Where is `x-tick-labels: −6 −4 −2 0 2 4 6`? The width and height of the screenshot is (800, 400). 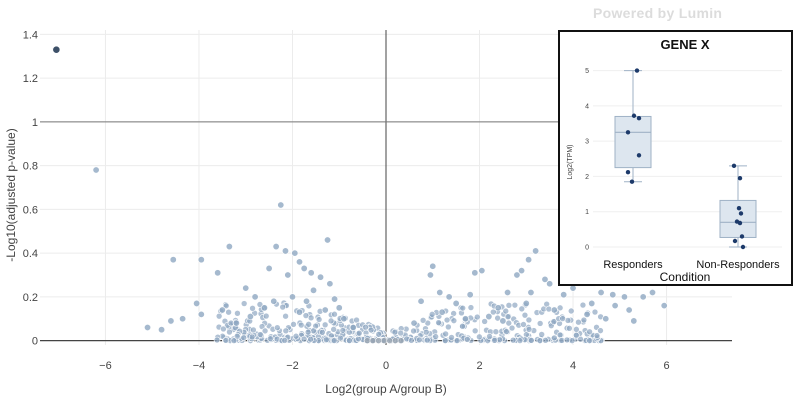
x-tick-labels: −6 −4 −2 0 2 4 6 is located at coordinates (384, 366).